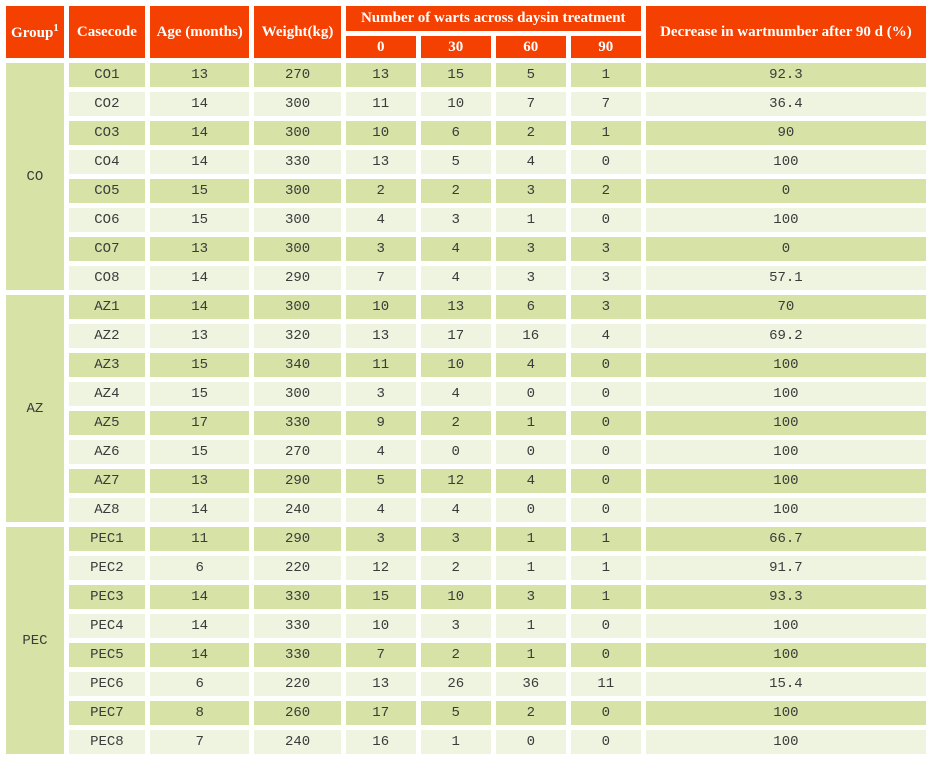 This screenshot has width=932, height=780. I want to click on decrease-cell: 93.3, so click(785, 597).